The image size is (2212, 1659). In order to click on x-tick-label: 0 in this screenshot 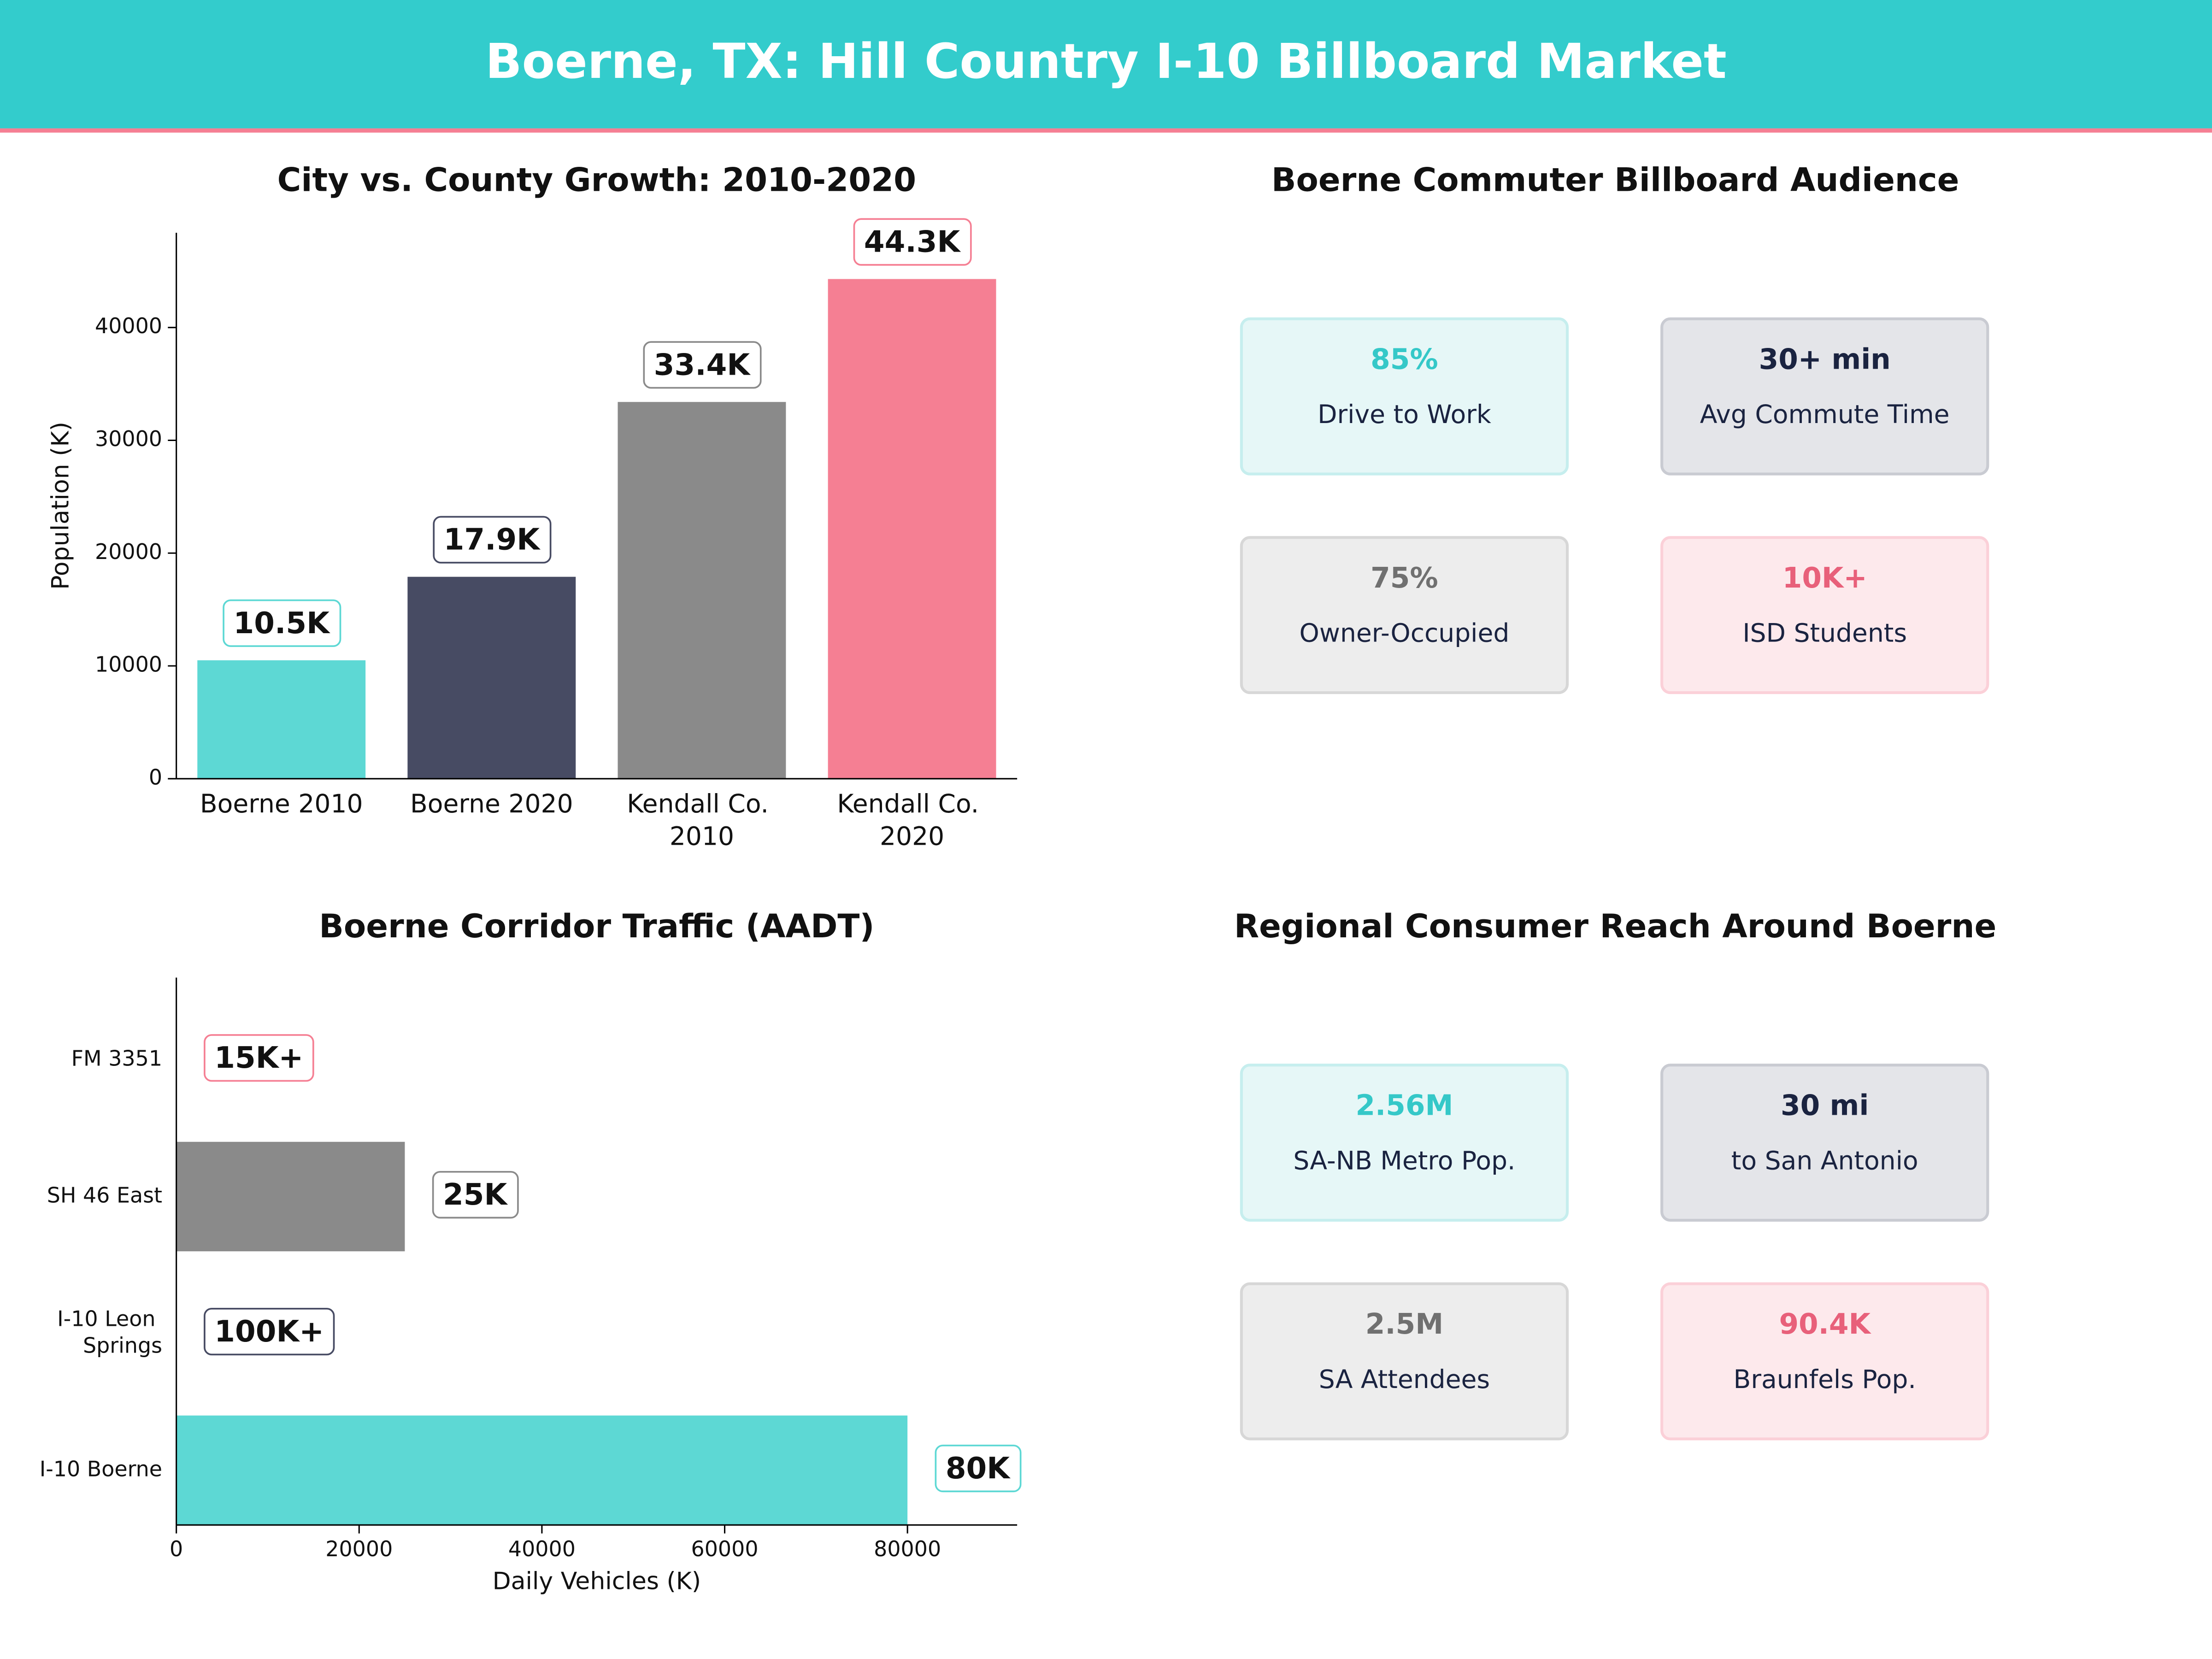, I will do `click(176, 1548)`.